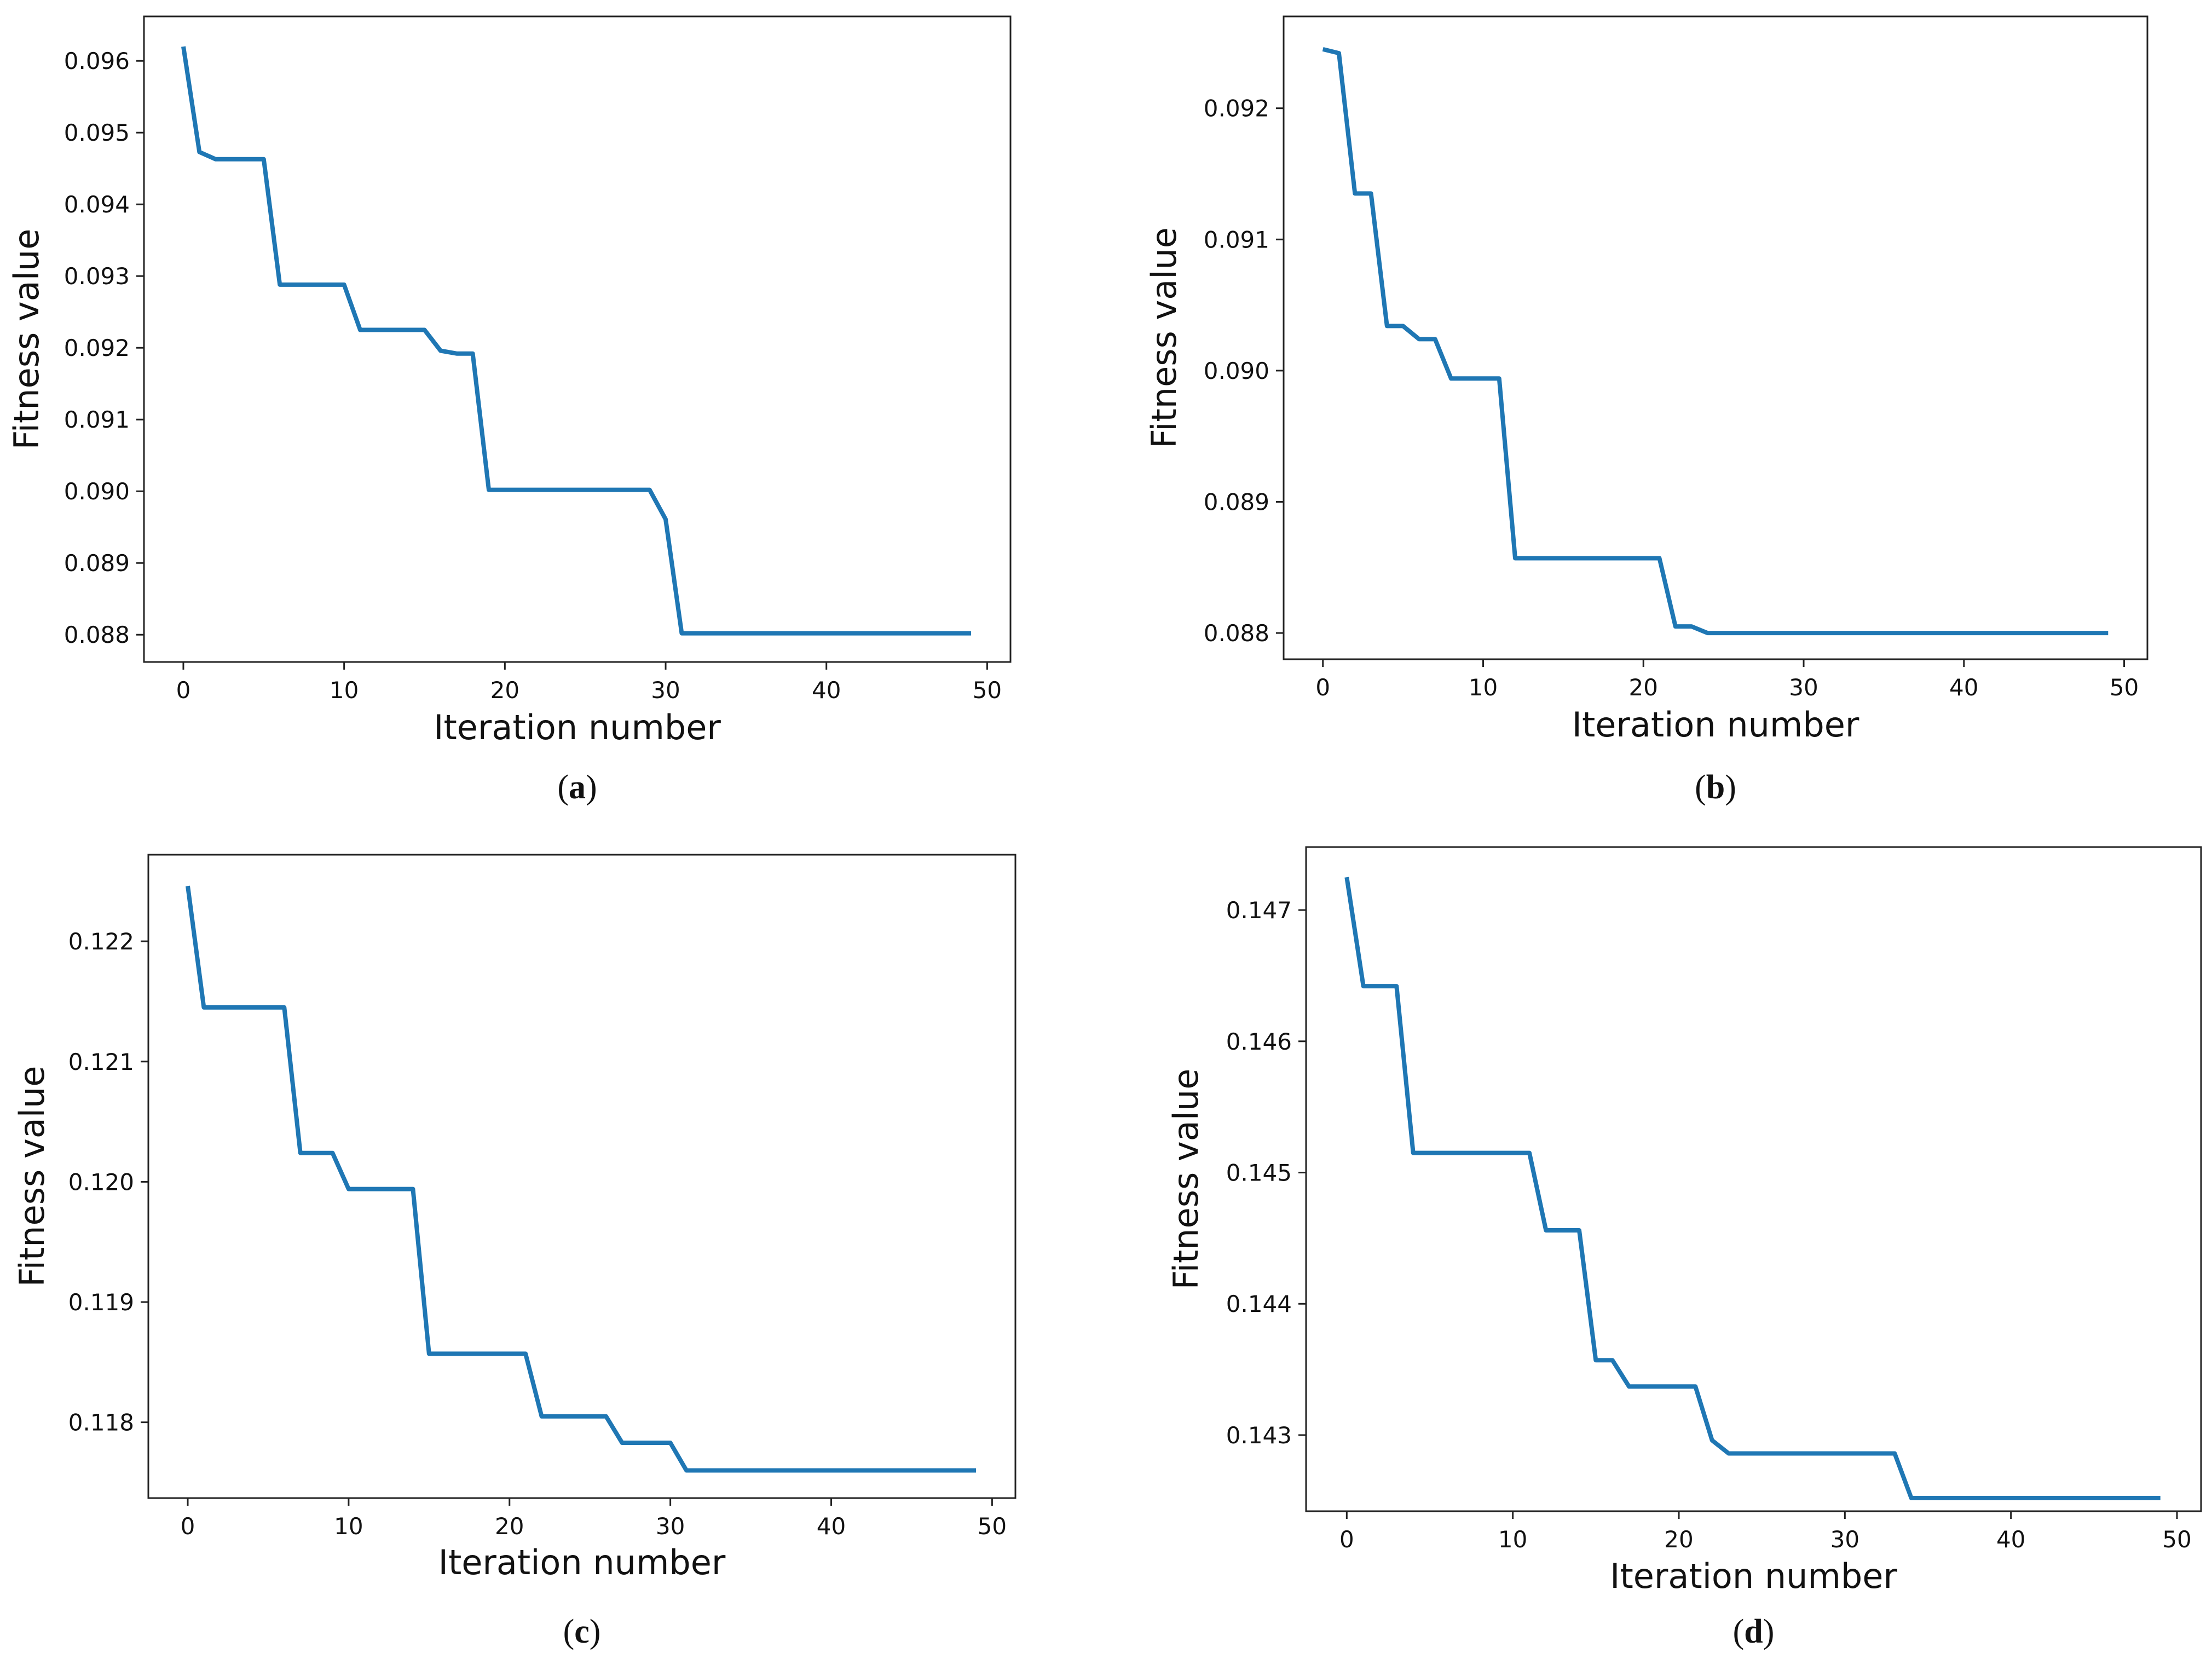 The height and width of the screenshot is (1670, 2212). I want to click on caption-letter: c, so click(582, 1631).